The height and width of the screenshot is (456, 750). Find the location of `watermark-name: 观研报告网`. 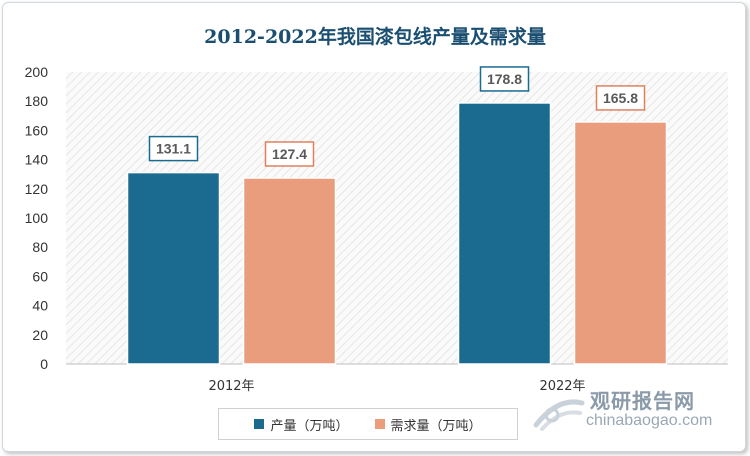

watermark-name: 观研报告网 is located at coordinates (642, 401).